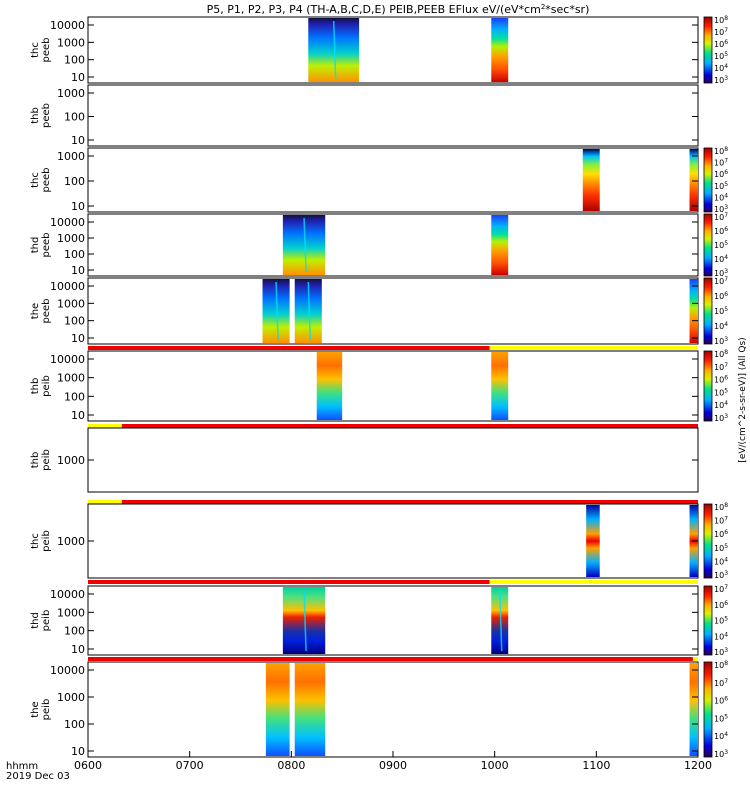 Image resolution: width=750 pixels, height=800 pixels. Describe the element at coordinates (743, 399) in the screenshot. I see `colorbar-axis-label: [eV/(cm^2-s-sr-eV)] (All Qs)` at that location.